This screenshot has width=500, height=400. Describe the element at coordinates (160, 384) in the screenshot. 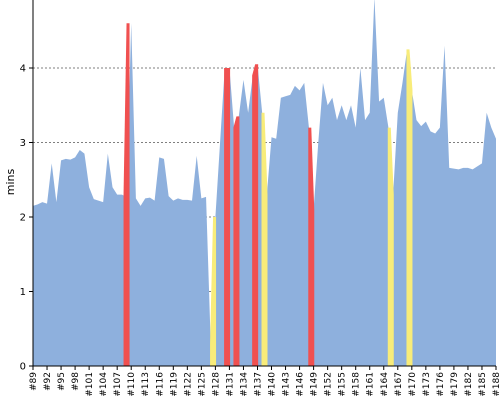

I see `x-tick-label: #116` at that location.